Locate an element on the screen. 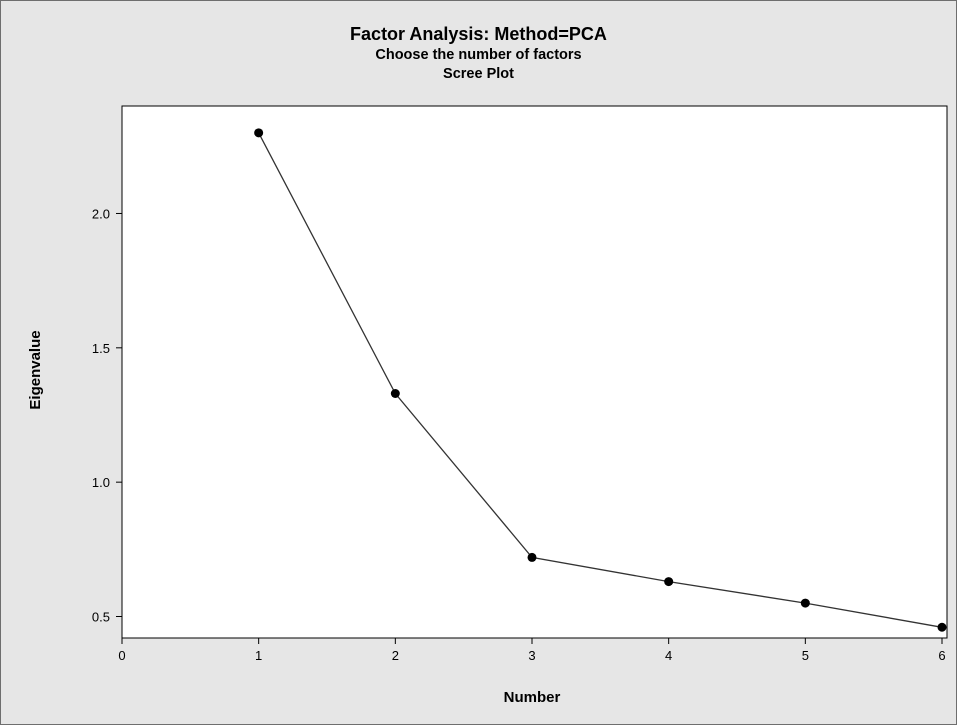  chart-title: Factor Analysis: Method=PCA is located at coordinates (478, 34).